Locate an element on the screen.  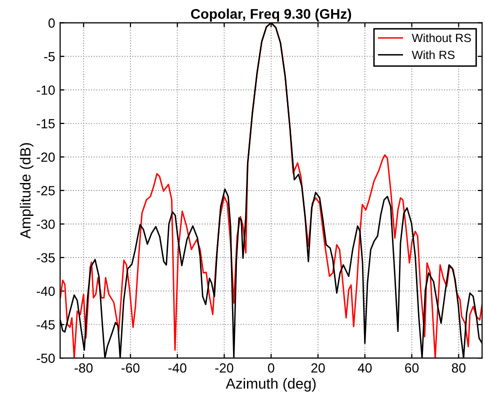
x-tick-label: 0 is located at coordinates (271, 368).